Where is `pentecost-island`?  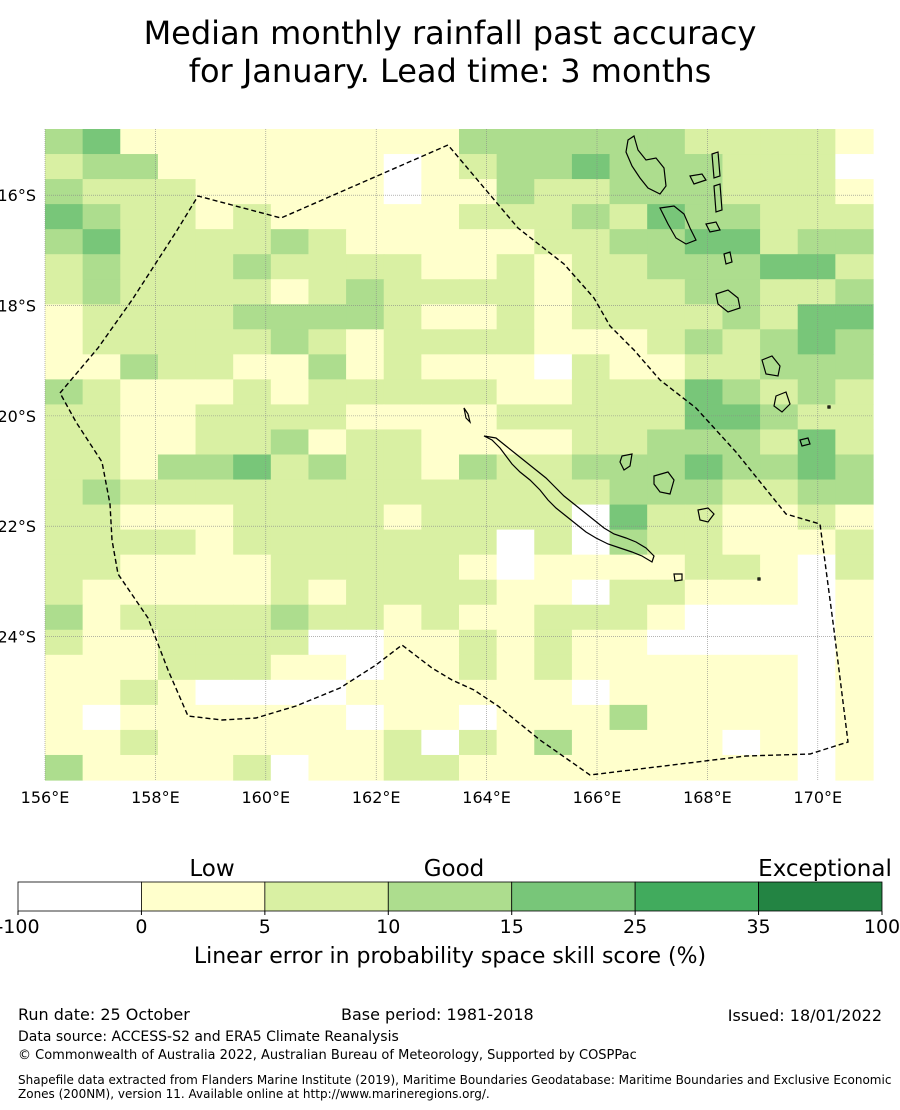 pentecost-island is located at coordinates (718, 198).